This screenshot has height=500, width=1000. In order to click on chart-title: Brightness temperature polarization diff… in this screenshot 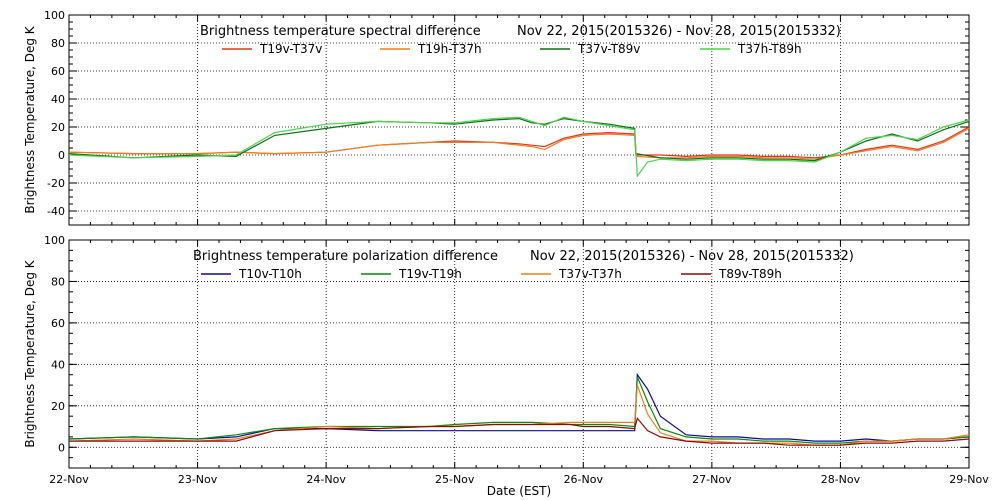, I will do `click(345, 256)`.